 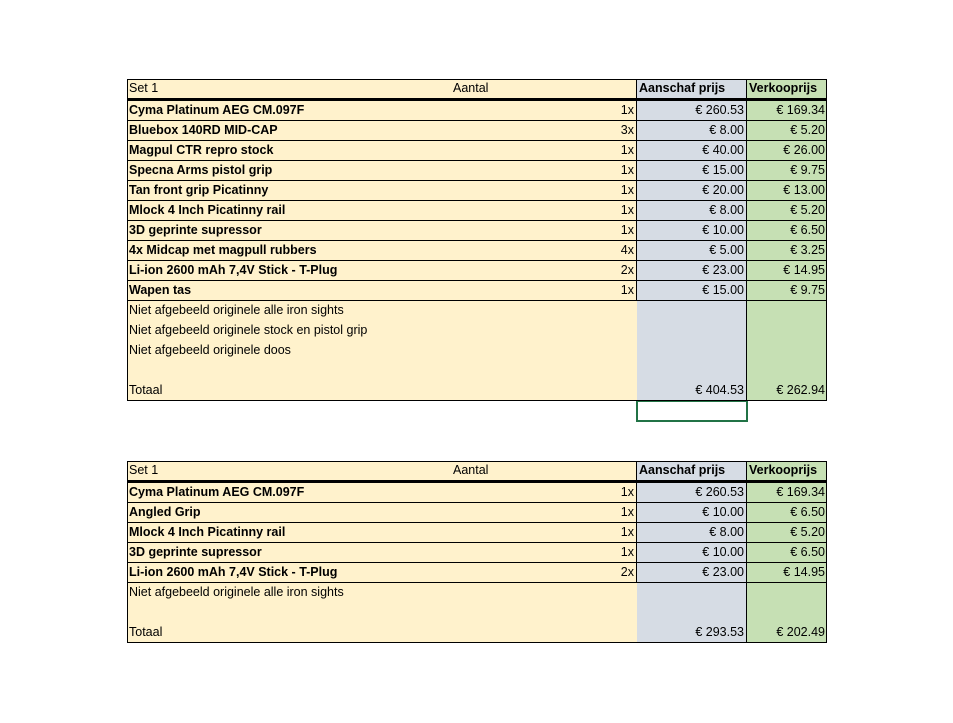 What do you see at coordinates (787, 391) in the screenshot?
I see `total-sale: € 262.94` at bounding box center [787, 391].